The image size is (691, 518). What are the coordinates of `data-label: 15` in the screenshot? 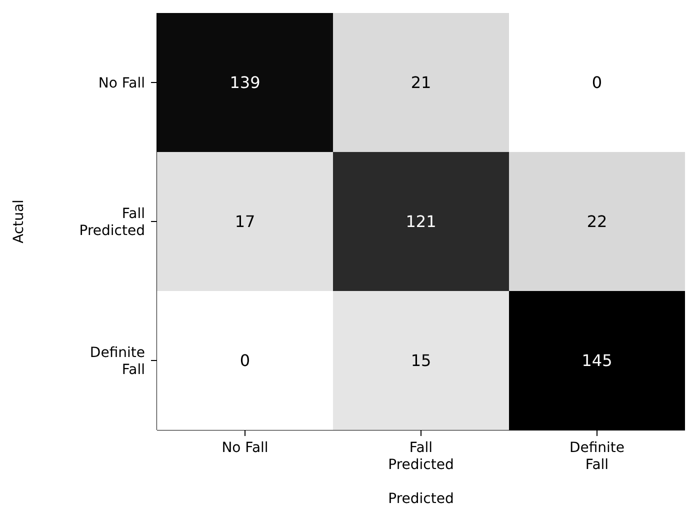 It's located at (421, 360).